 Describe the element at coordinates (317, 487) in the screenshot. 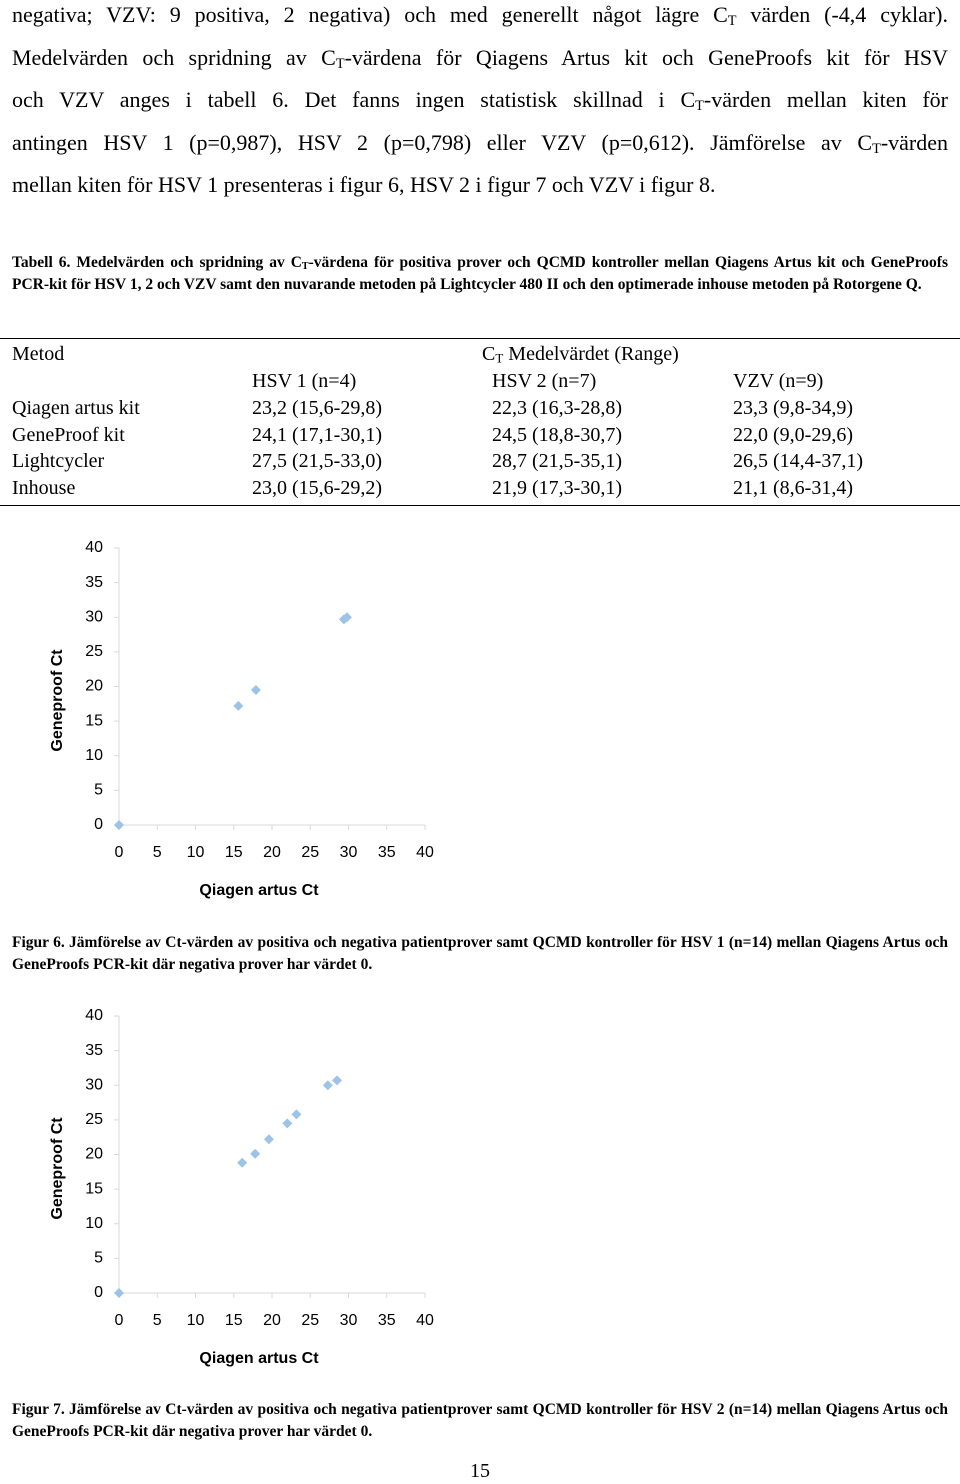

I see `table-cell: 23,0 (15,6-29,2)` at that location.